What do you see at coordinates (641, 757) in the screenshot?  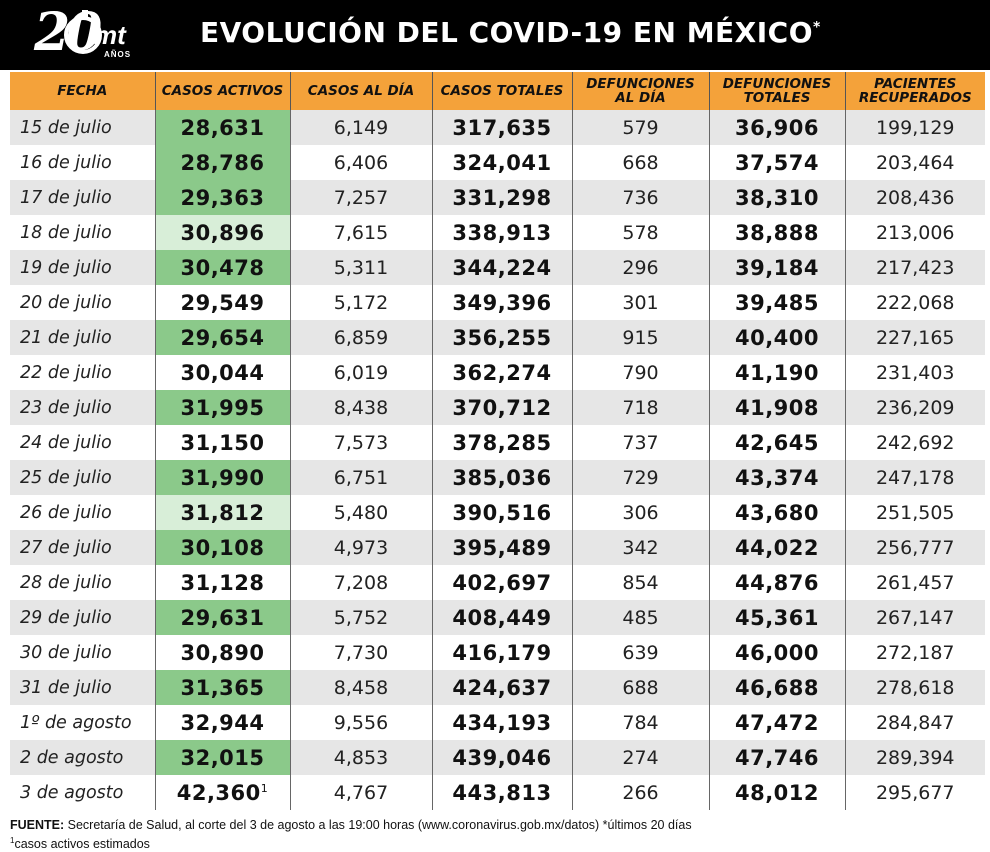 I see `row-defunciones-al-dia: 274` at bounding box center [641, 757].